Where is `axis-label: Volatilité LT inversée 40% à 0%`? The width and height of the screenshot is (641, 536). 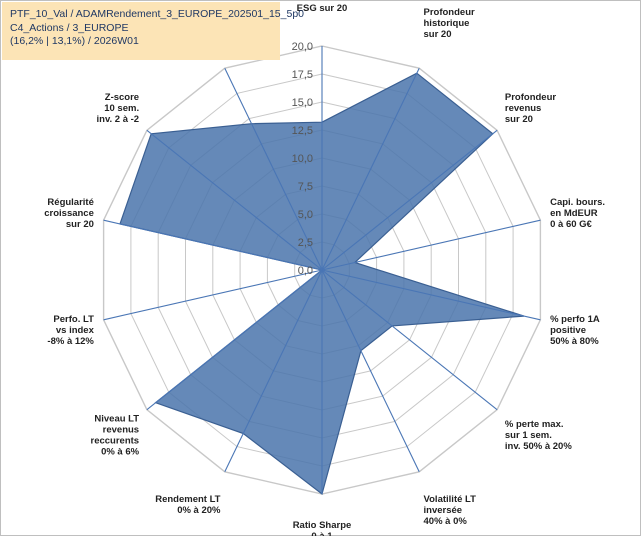
axis-label: Volatilité LT inversée 40% à 0% is located at coordinates (450, 510).